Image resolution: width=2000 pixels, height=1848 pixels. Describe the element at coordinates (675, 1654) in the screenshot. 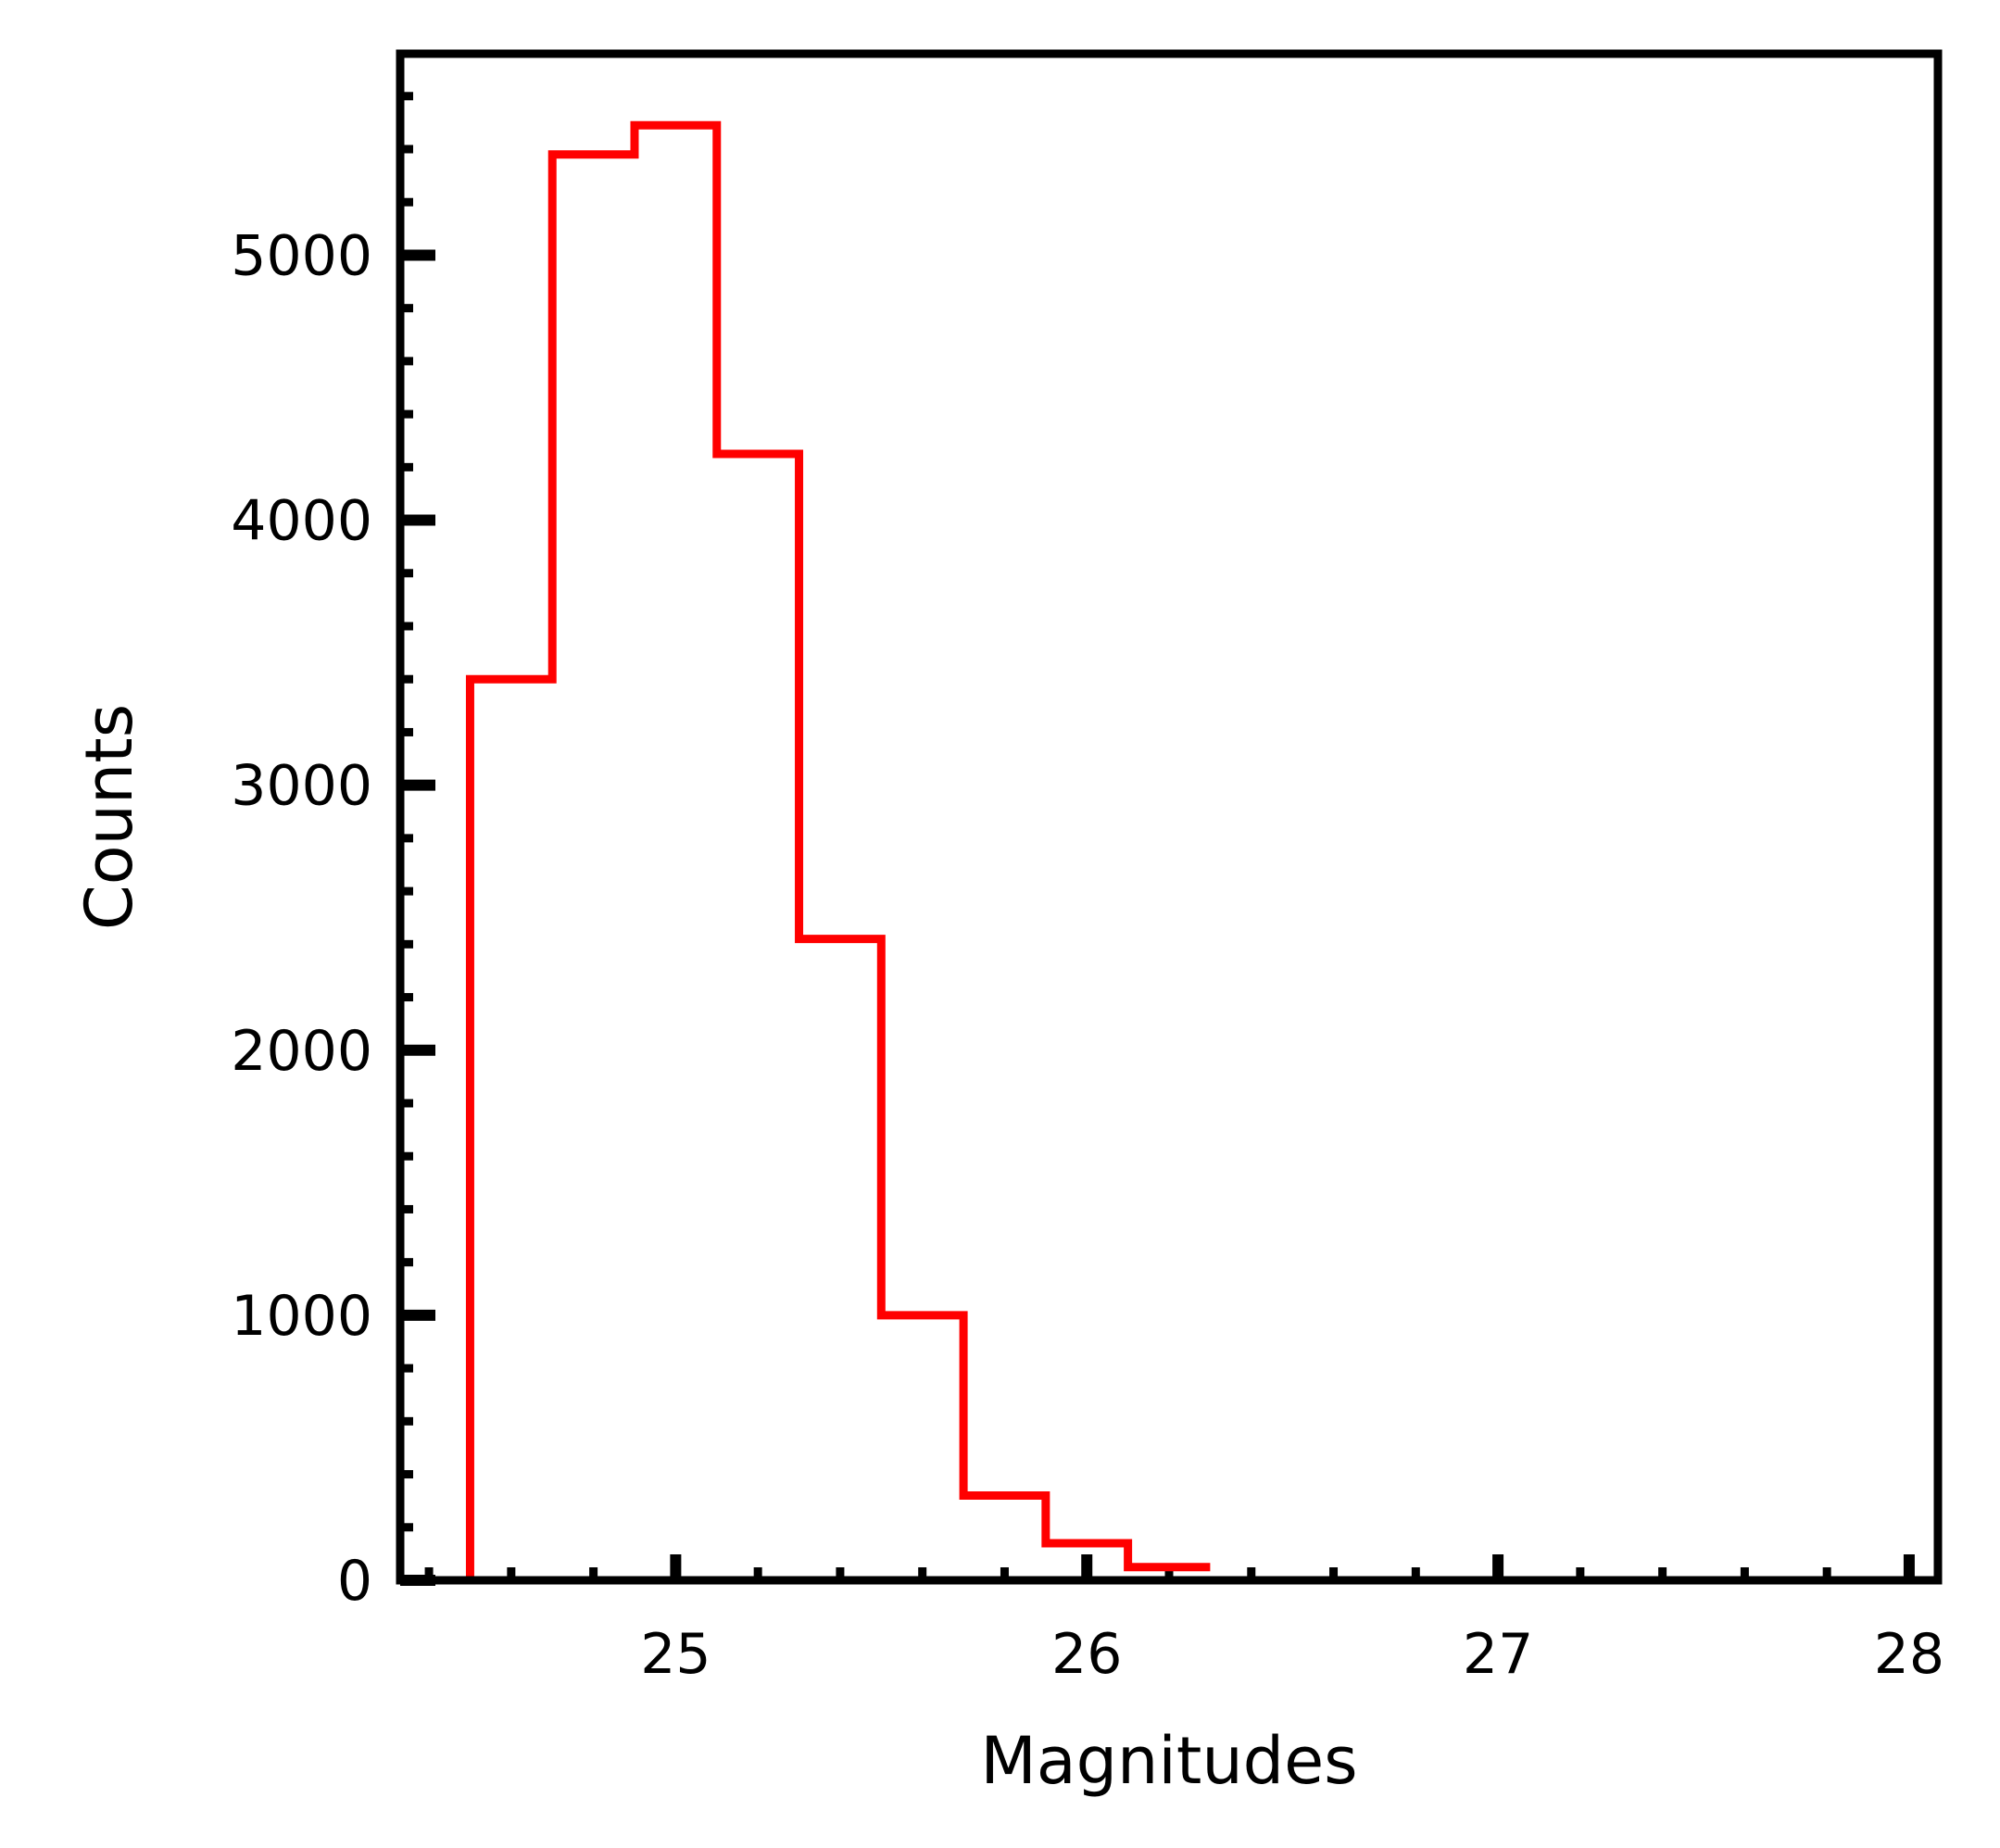

I see `x-tick-label: 25` at that location.